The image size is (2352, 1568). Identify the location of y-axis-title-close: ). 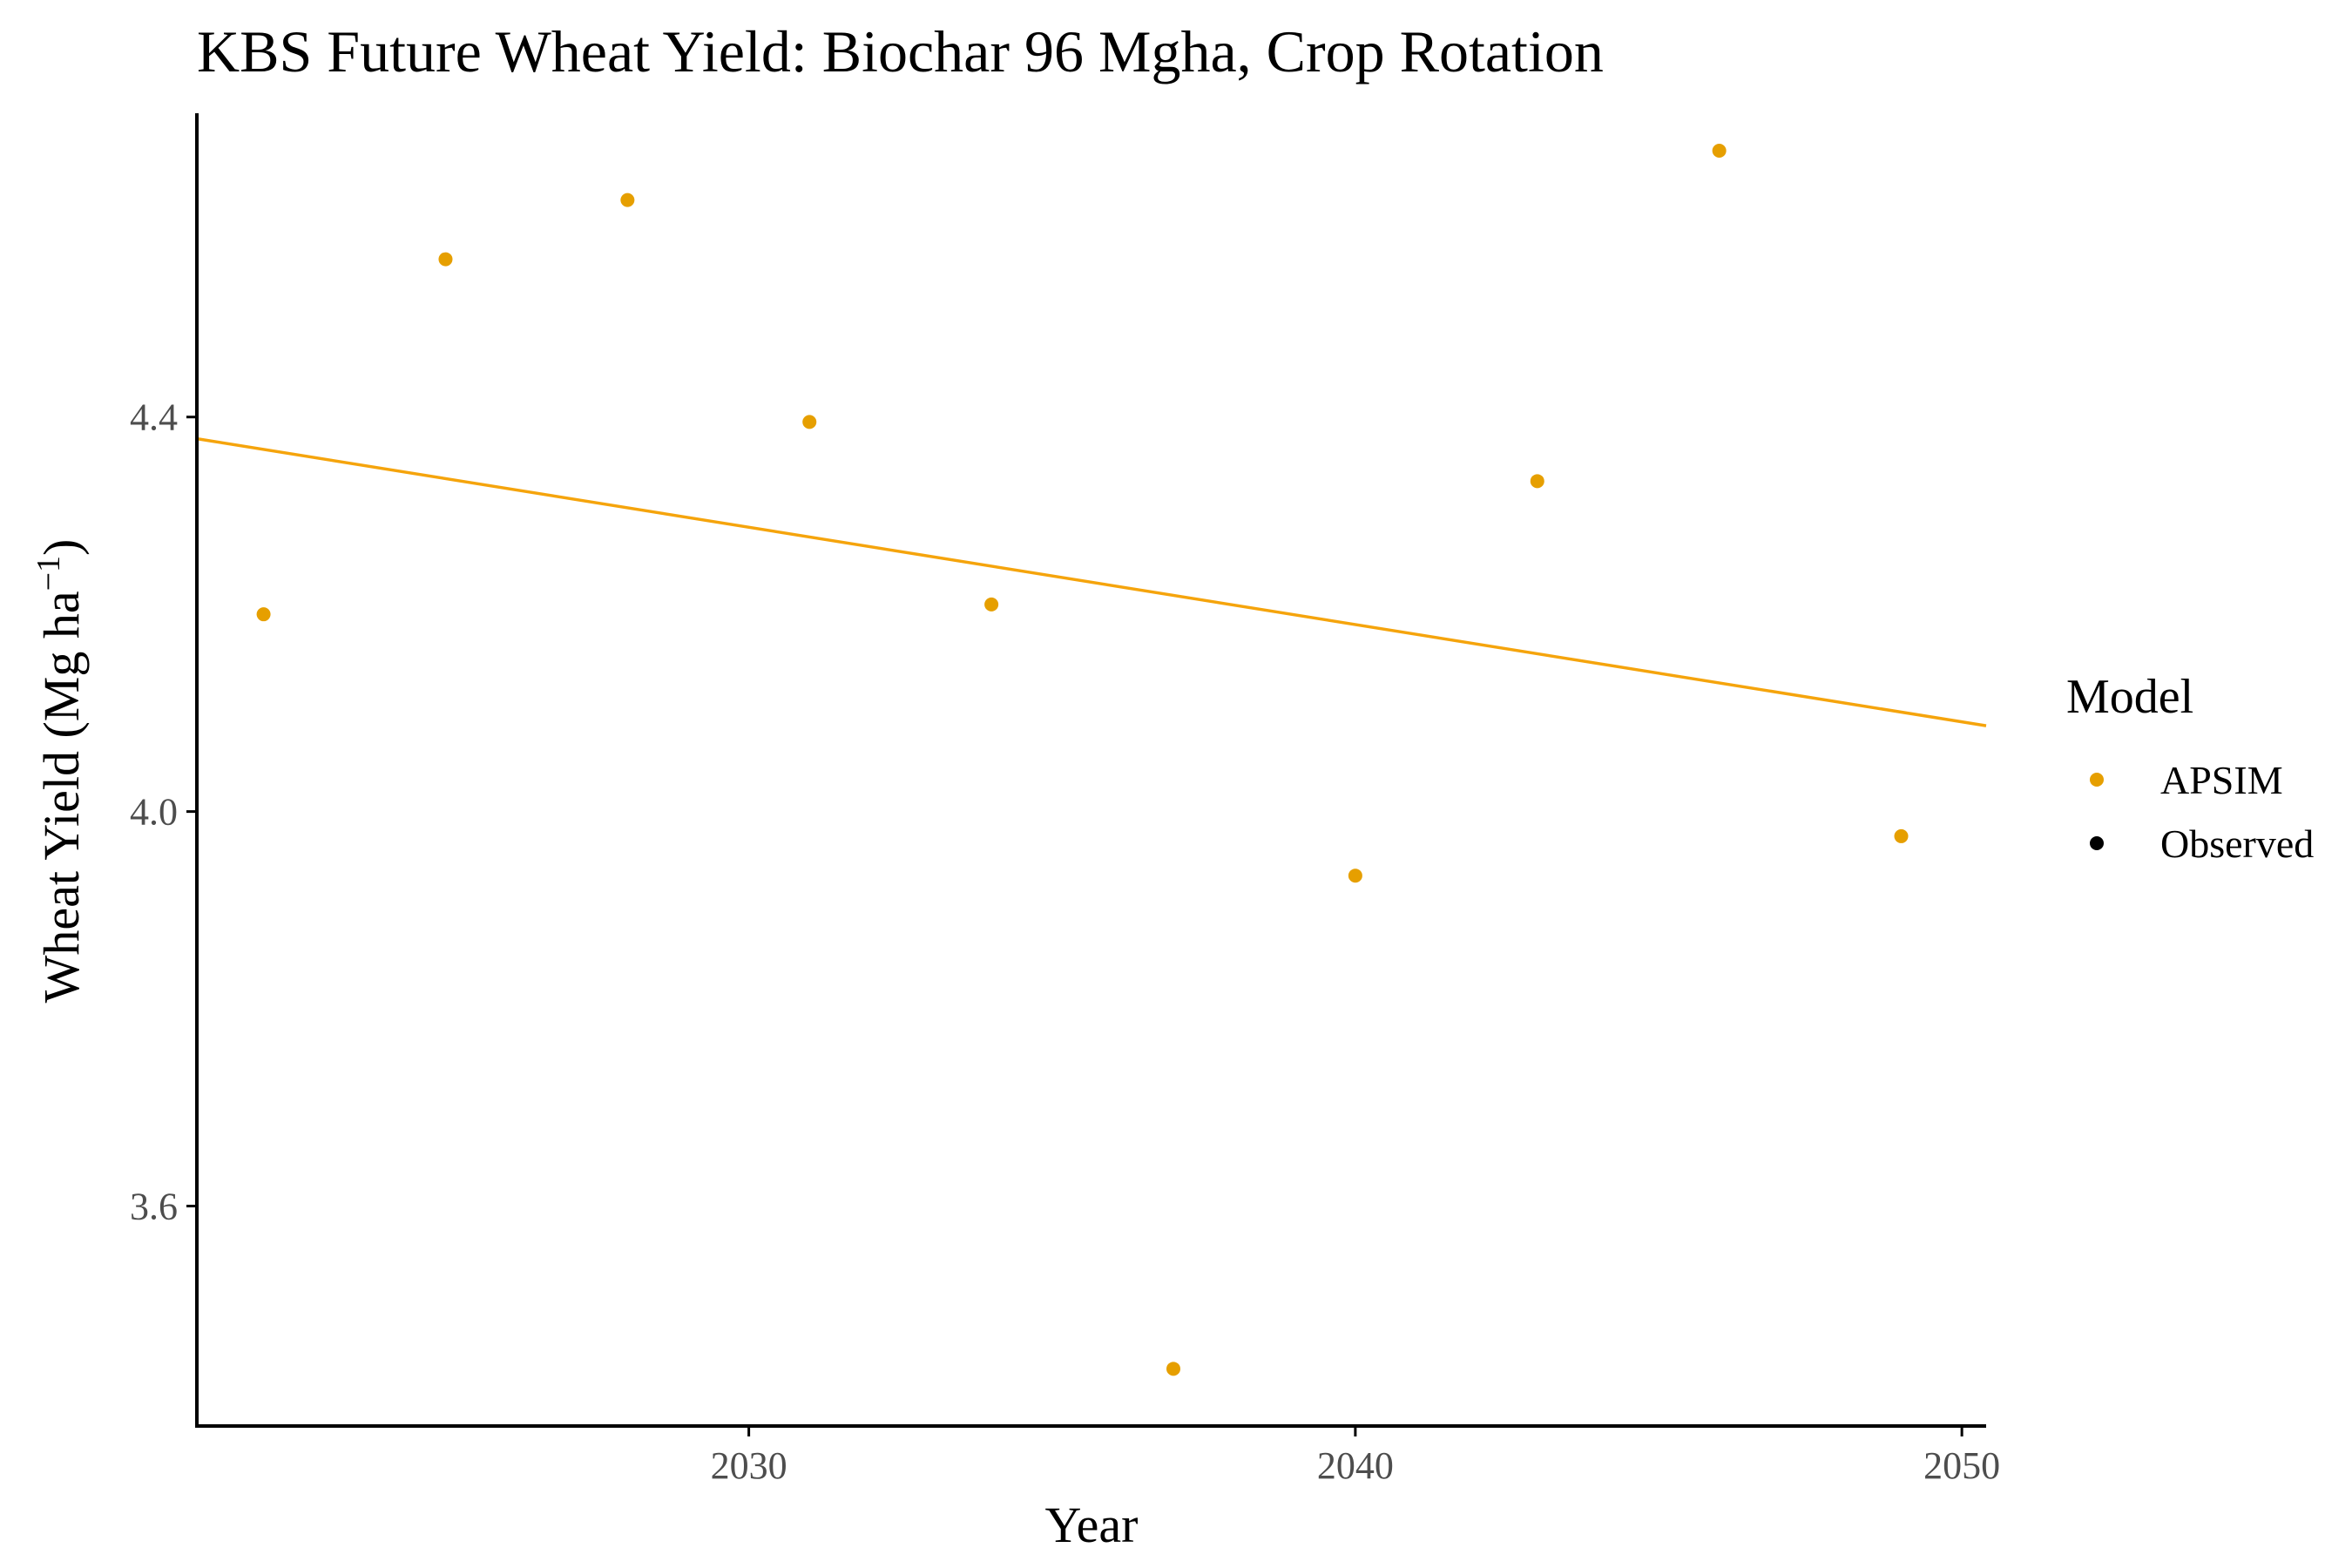
(61, 547).